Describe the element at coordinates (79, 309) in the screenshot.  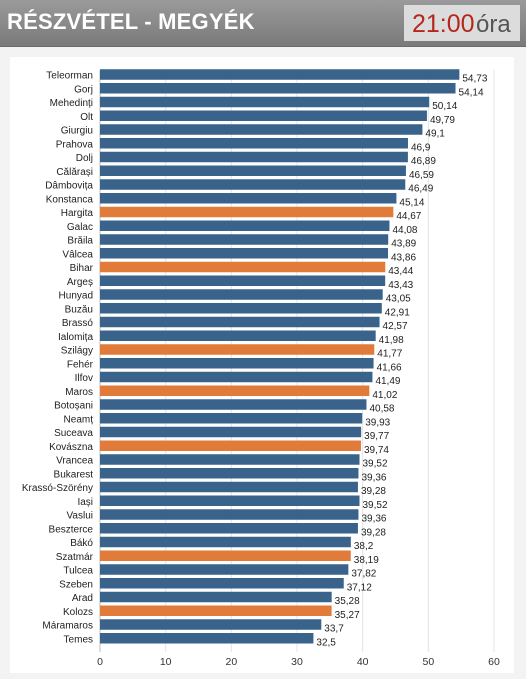
I see `category-label: Buzău` at that location.